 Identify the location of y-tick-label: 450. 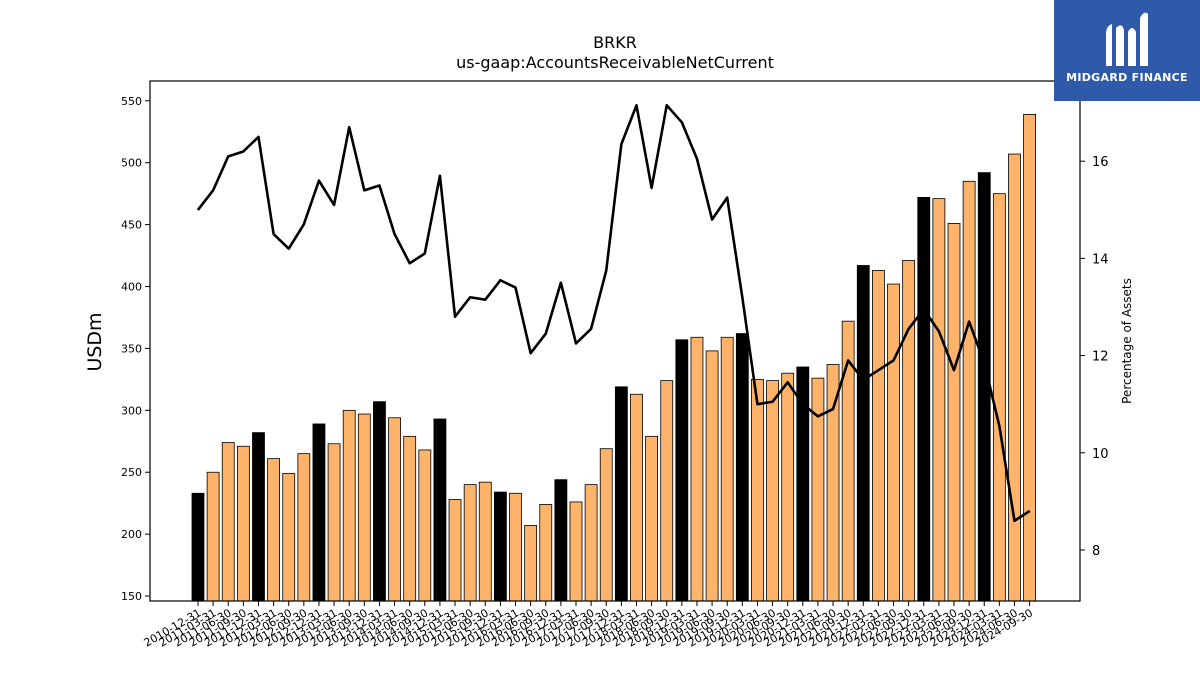
(131, 225).